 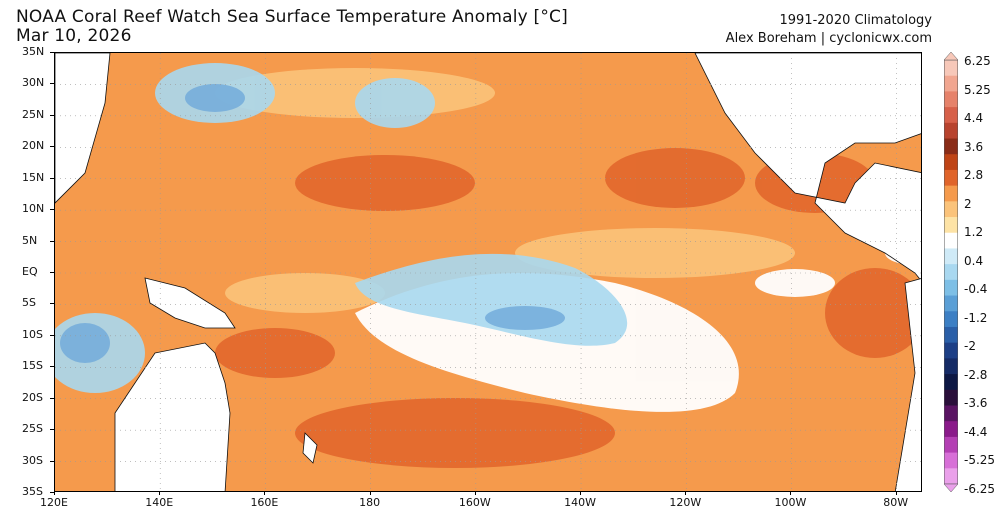 I want to click on colorbar-top-arrow, so click(x=951, y=56).